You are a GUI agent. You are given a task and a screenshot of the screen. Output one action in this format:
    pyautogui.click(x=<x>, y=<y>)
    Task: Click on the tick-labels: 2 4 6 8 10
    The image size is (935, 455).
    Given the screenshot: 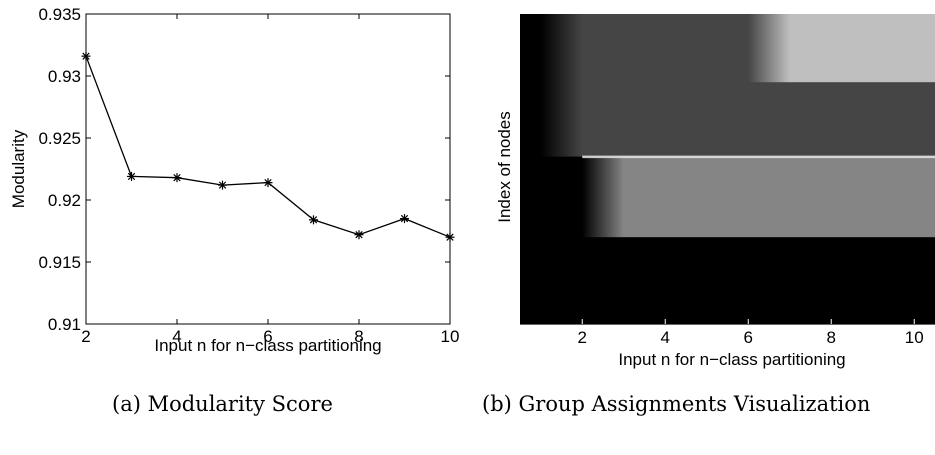 What is the action you would take?
    pyautogui.click(x=751, y=337)
    